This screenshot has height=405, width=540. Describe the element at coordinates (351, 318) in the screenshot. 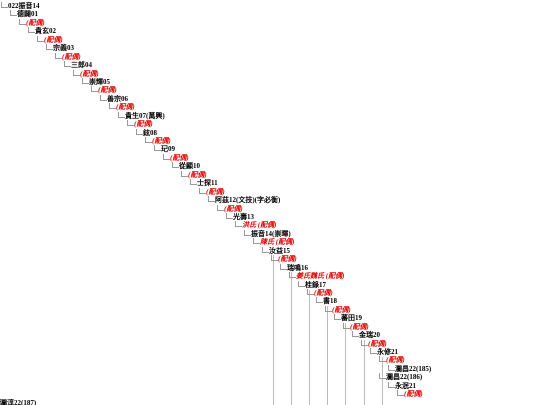

I see `person-name: 蕃田19` at that location.